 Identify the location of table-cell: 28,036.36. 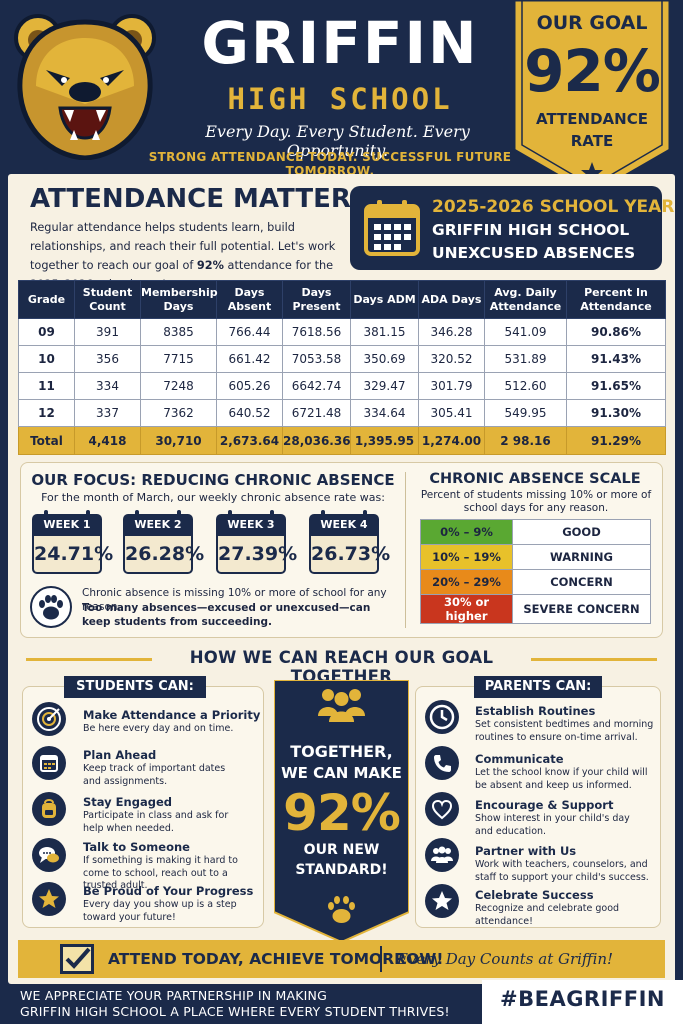
(316, 440).